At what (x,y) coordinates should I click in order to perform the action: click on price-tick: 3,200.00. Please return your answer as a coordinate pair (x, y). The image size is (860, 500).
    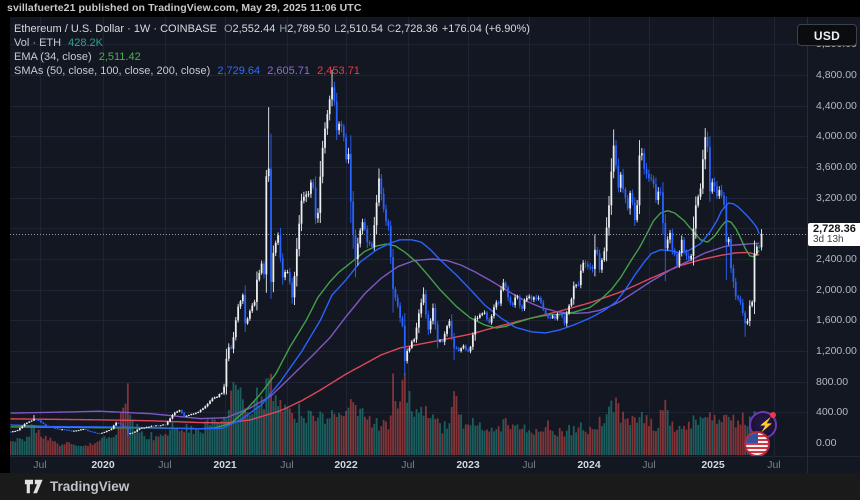
    Looking at the image, I should click on (836, 197).